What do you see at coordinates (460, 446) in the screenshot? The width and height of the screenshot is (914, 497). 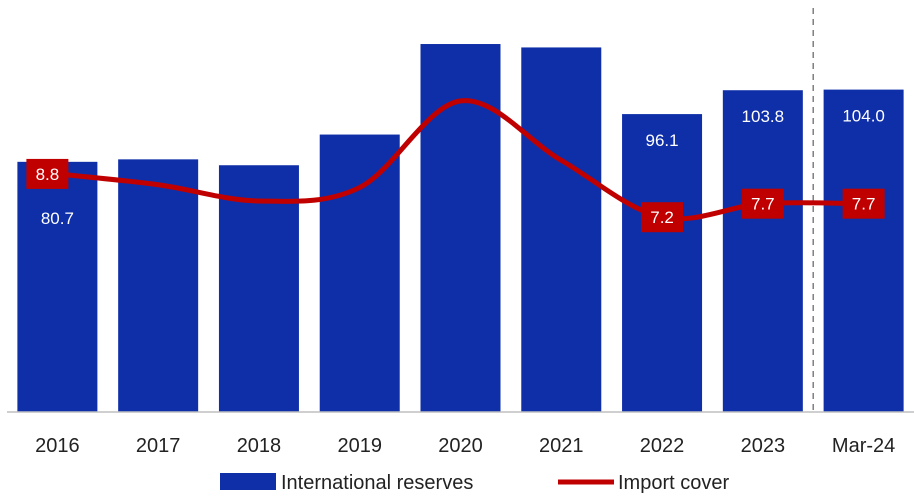 I see `x-tick-label-2020: 2020` at bounding box center [460, 446].